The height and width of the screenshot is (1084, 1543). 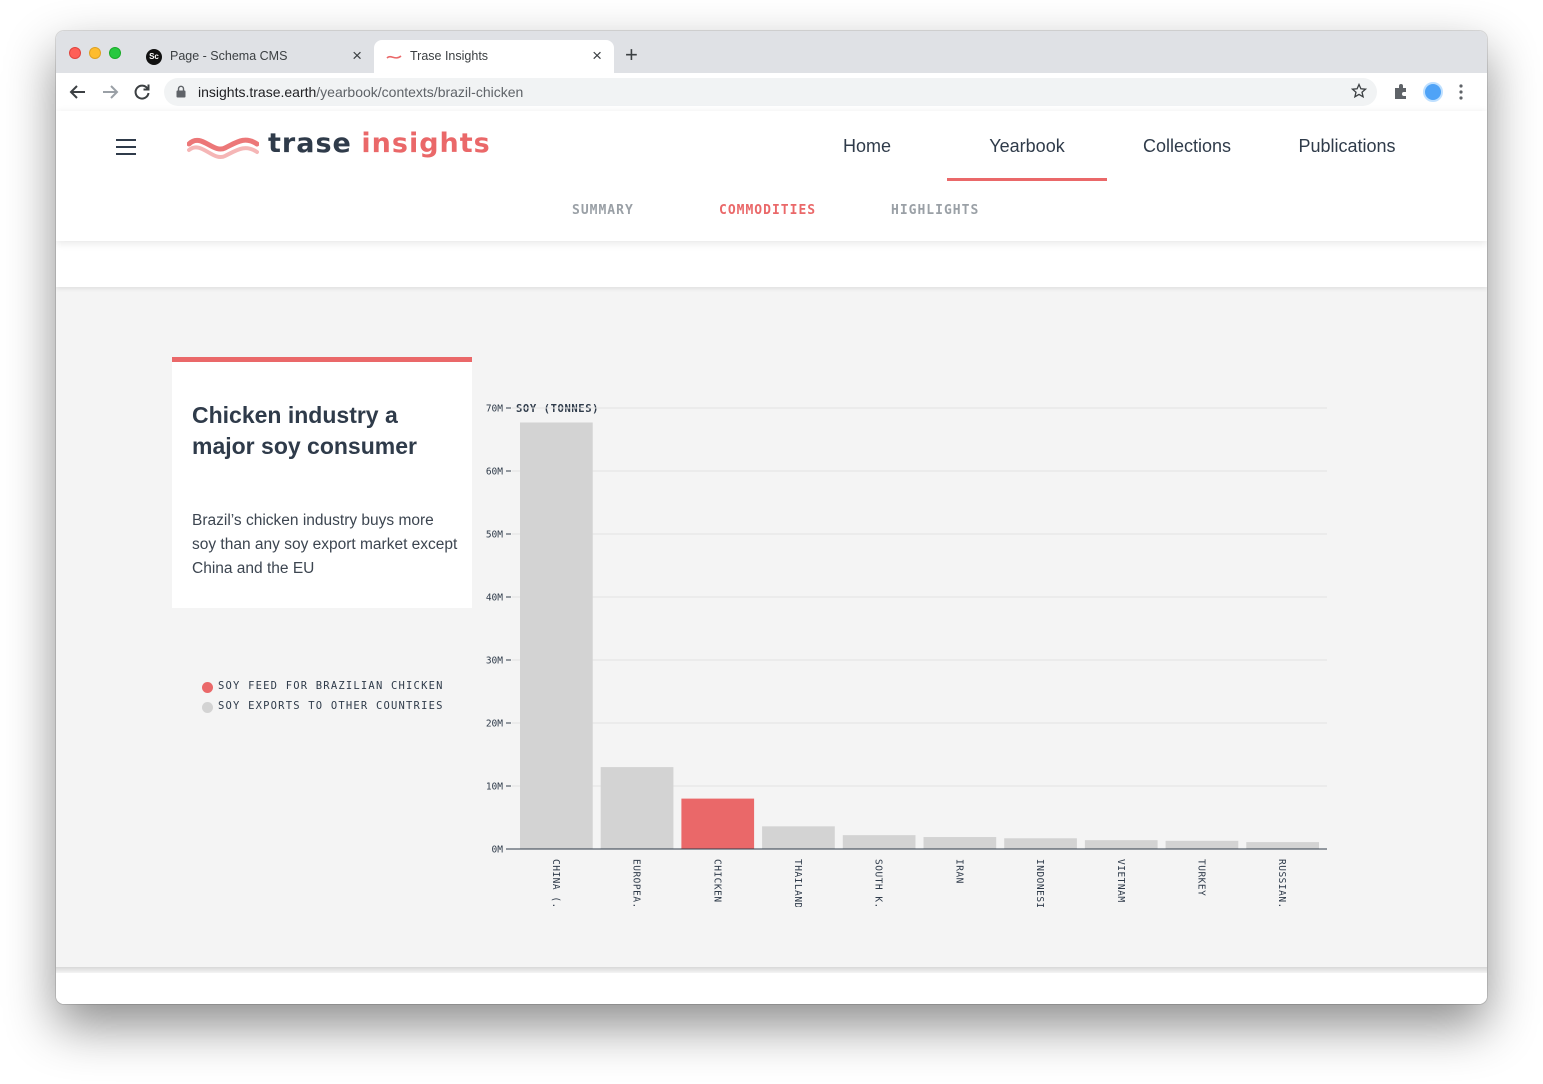 I want to click on logo-word-trase: trase, so click(x=310, y=143).